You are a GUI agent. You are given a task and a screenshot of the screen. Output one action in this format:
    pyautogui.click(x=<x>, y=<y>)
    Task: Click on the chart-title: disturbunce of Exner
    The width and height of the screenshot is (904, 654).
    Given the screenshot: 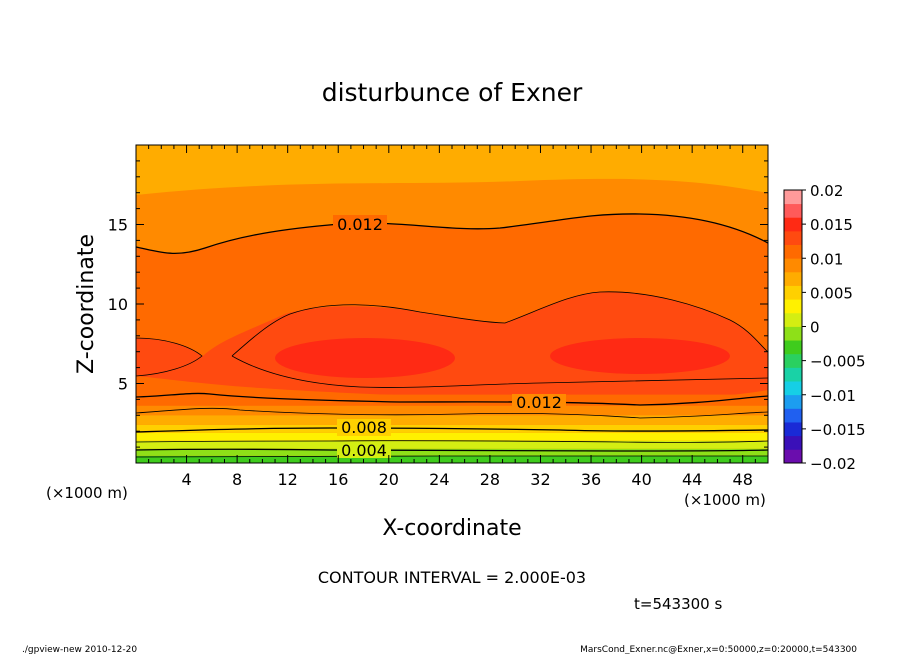 What is the action you would take?
    pyautogui.click(x=452, y=92)
    